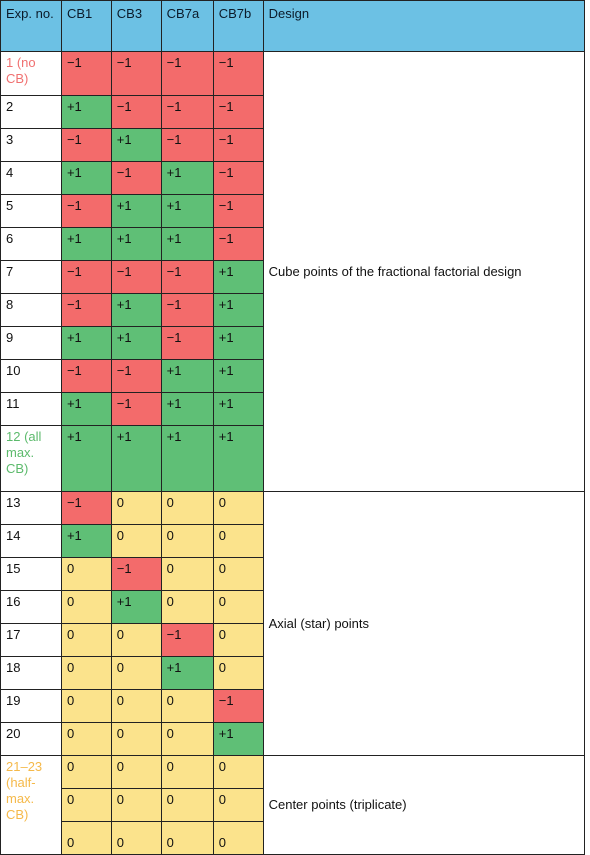 The image size is (590, 855). What do you see at coordinates (293, 26) in the screenshot?
I see `header-row: Exp. no. CB1 CB3 CB7a CB7b Design` at bounding box center [293, 26].